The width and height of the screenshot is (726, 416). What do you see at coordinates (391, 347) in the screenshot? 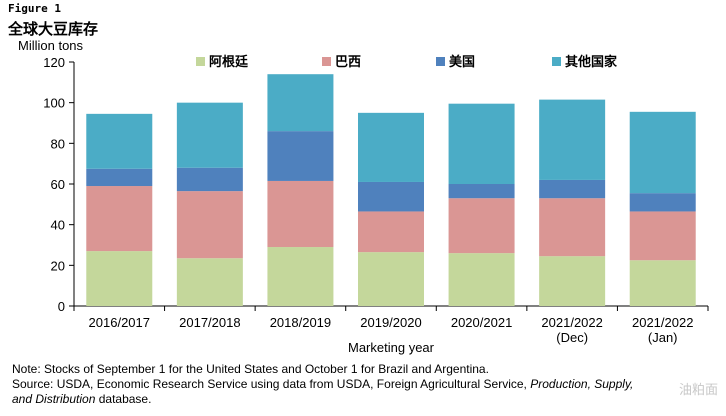
I see `x-axis-label: Marketing year` at bounding box center [391, 347].